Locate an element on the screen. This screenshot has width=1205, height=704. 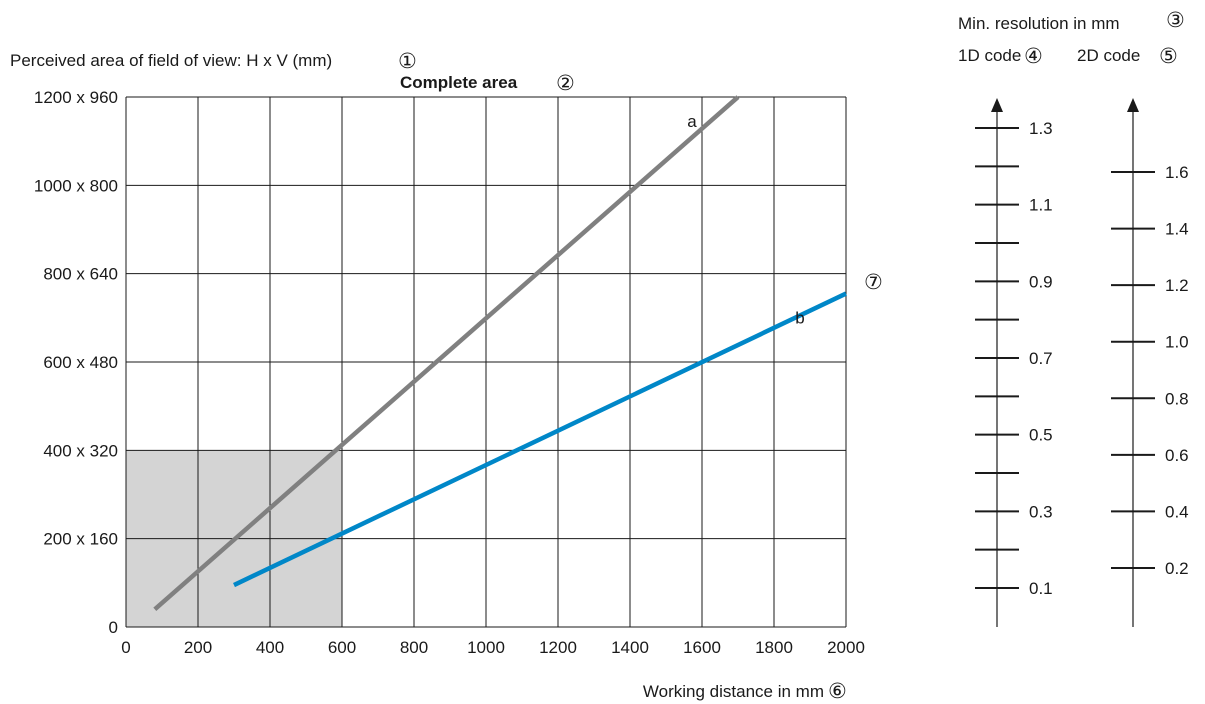
x-tick-label: 1800 is located at coordinates (774, 647).